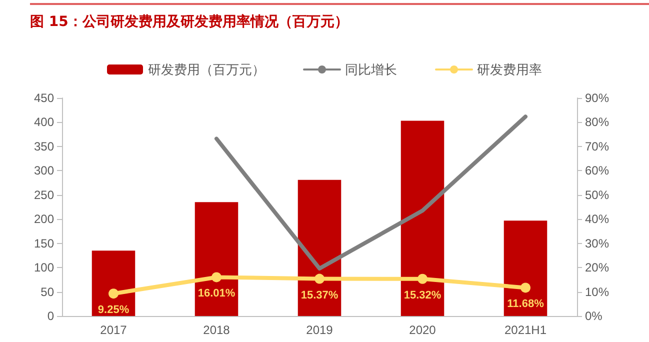 This screenshot has width=649, height=342. I want to click on y2-tick-label: 60%, so click(597, 171).